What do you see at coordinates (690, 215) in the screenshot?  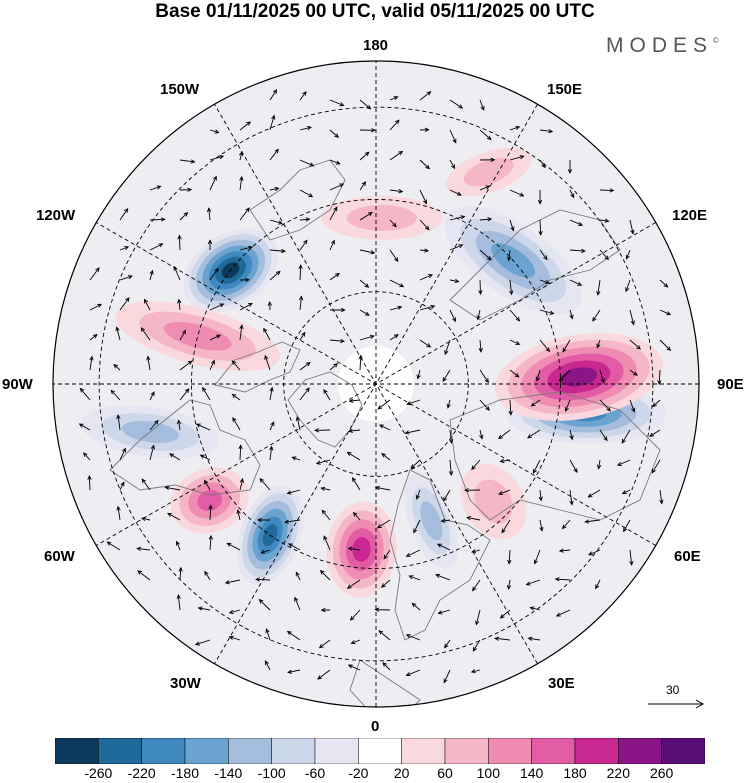 I see `lon-label-120e: 120E` at bounding box center [690, 215].